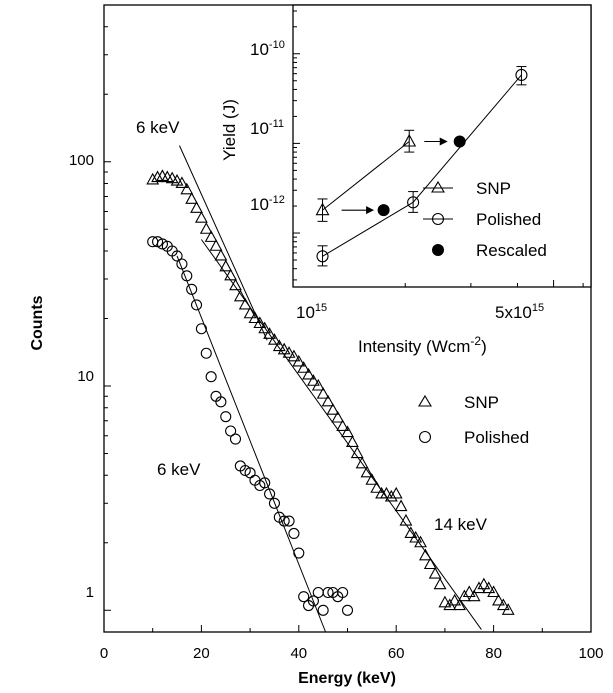  Describe the element at coordinates (493, 188) in the screenshot. I see `inset-legend-snp-label: SNP` at that location.